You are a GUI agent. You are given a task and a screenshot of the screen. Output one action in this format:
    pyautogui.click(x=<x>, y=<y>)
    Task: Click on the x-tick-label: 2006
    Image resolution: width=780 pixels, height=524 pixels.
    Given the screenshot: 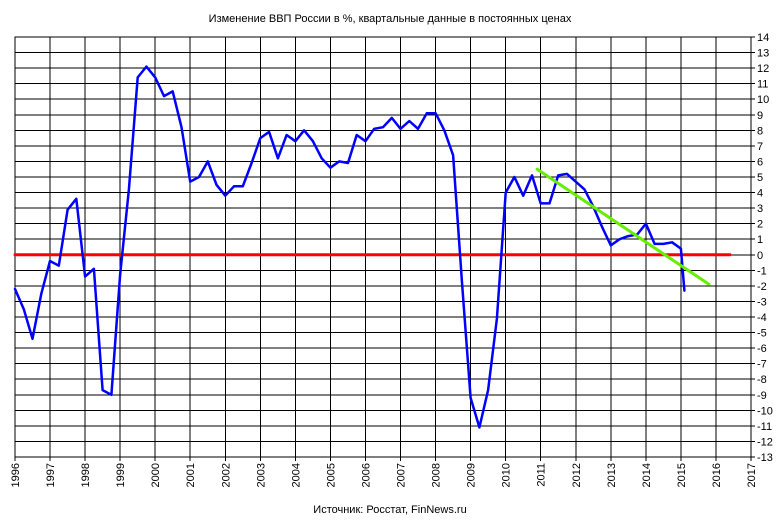 What is the action you would take?
    pyautogui.click(x=366, y=475)
    